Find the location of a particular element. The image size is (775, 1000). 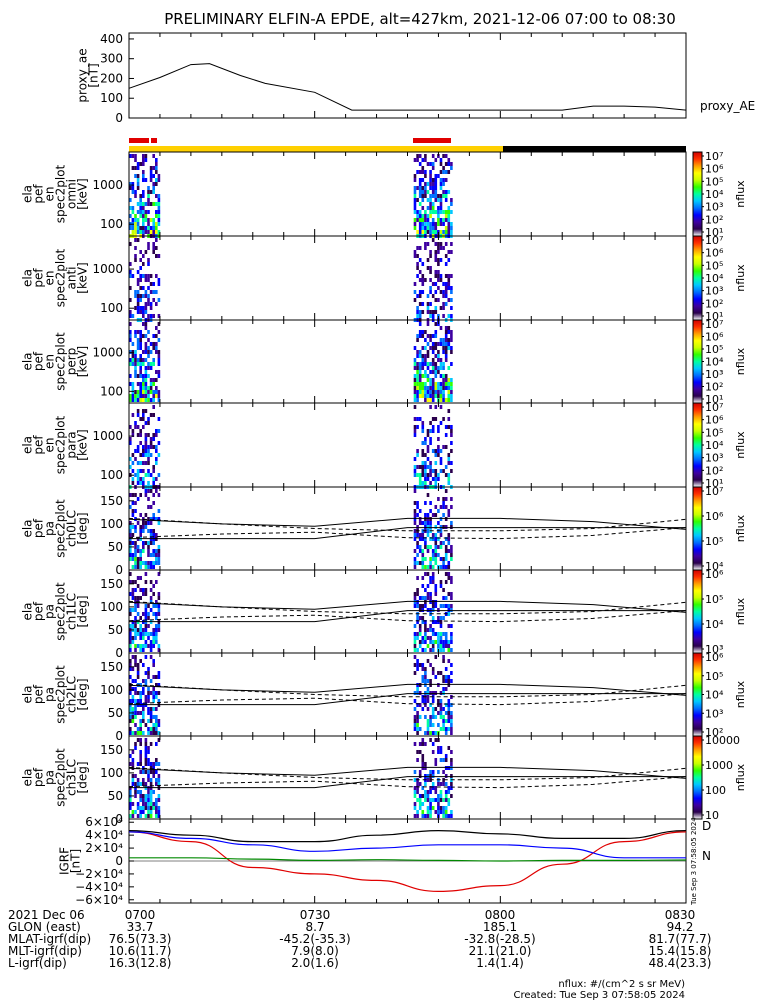

ylabel-line: ela is located at coordinates (28, 777).